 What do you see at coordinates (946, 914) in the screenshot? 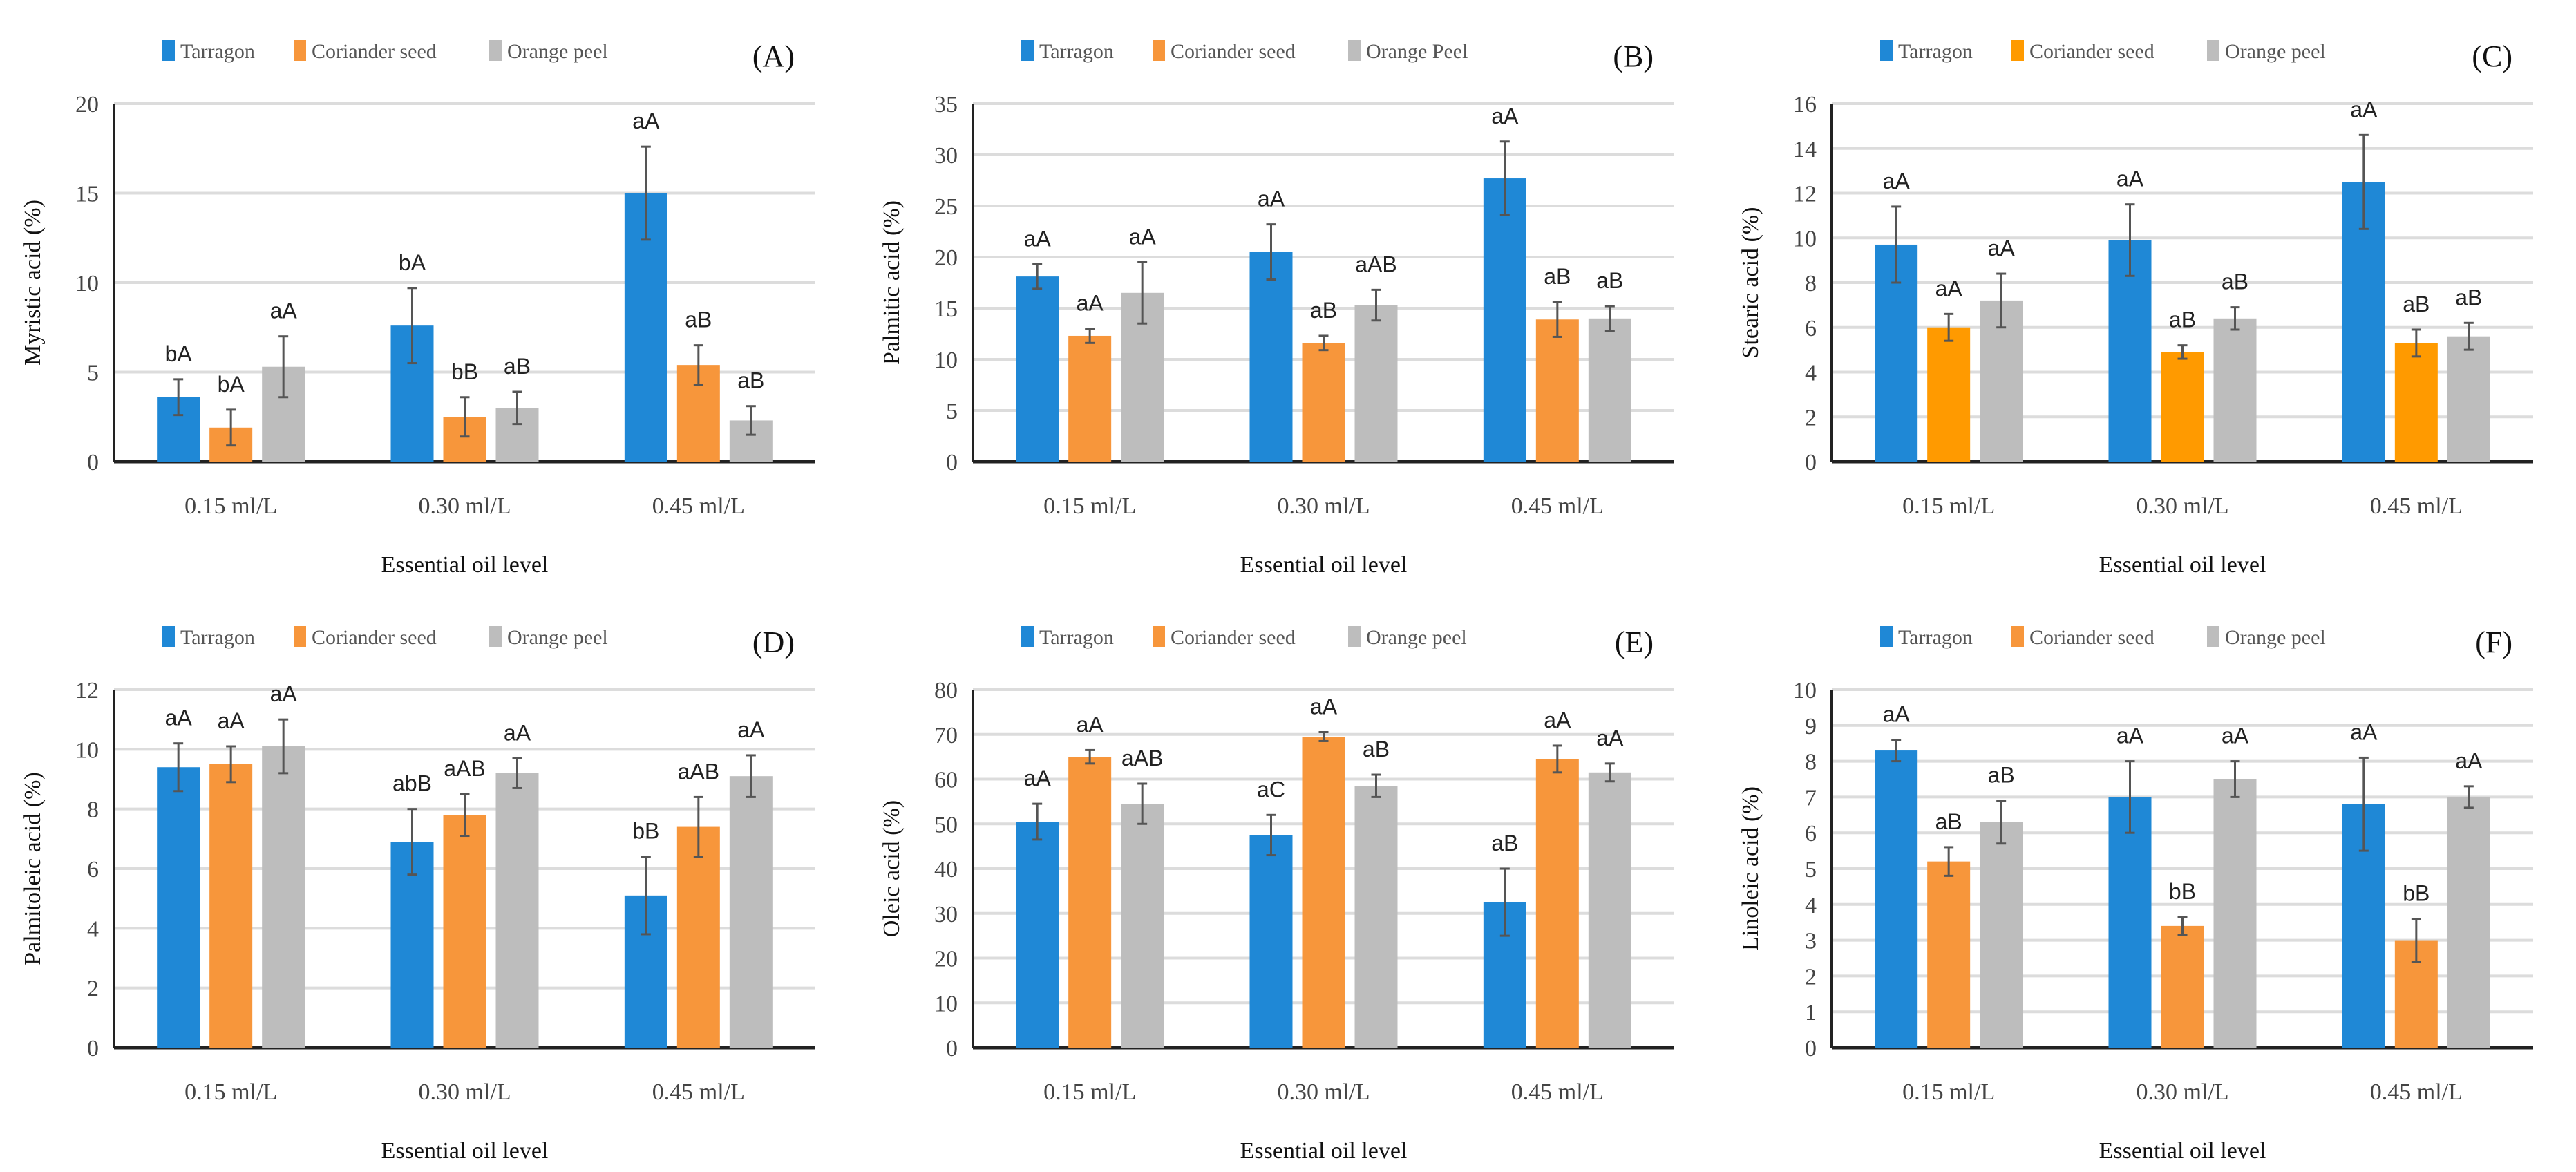
I see `y-tick-label: 30` at bounding box center [946, 914].